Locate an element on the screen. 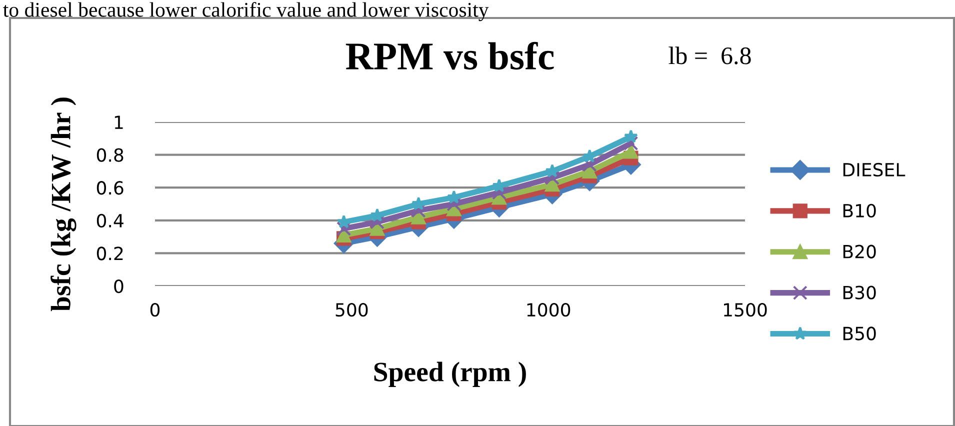 This screenshot has width=955, height=426. y-tick-label: 0 is located at coordinates (119, 286).